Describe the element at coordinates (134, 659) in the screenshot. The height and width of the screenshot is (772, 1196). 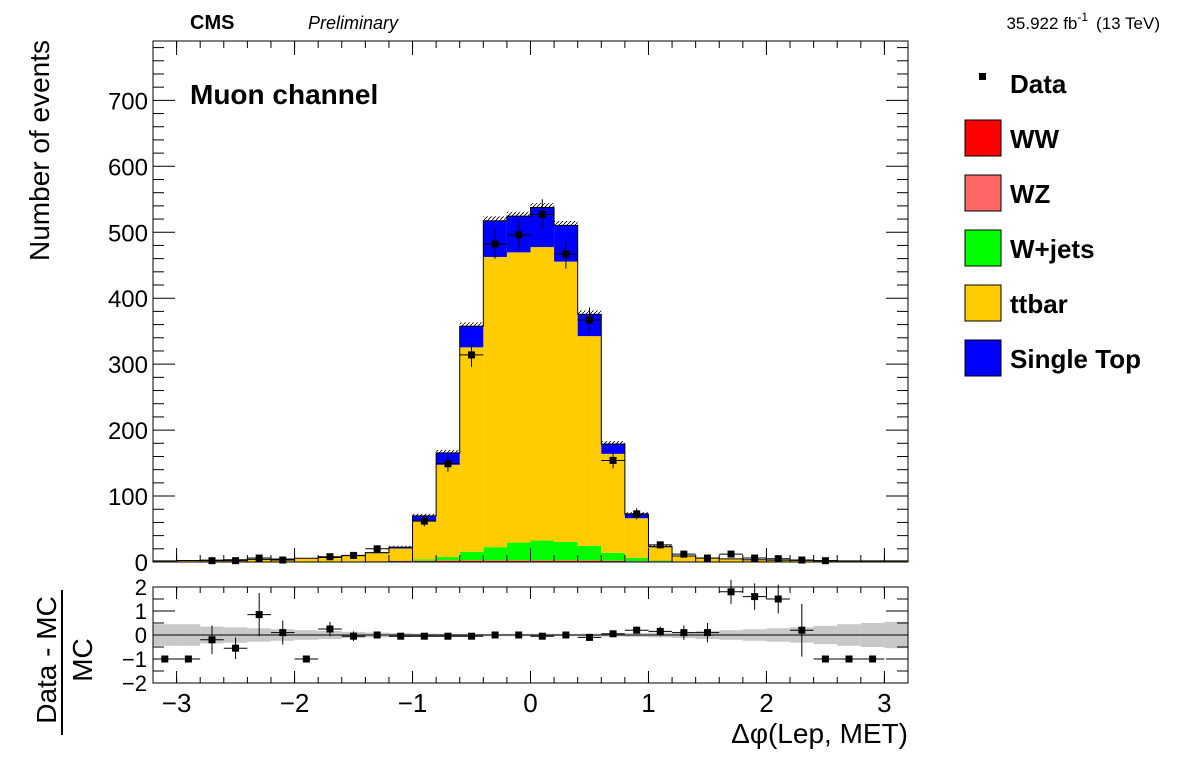
I see `ratio-y-tick-label: −1` at that location.